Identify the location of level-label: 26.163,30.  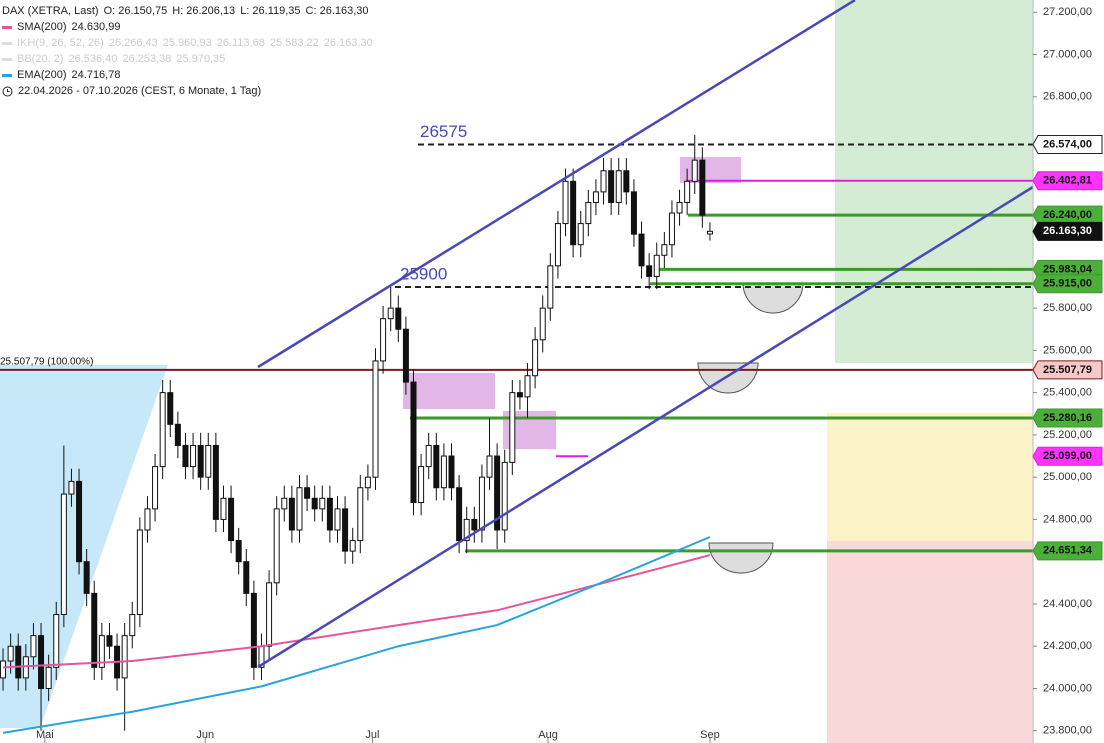
(1067, 231).